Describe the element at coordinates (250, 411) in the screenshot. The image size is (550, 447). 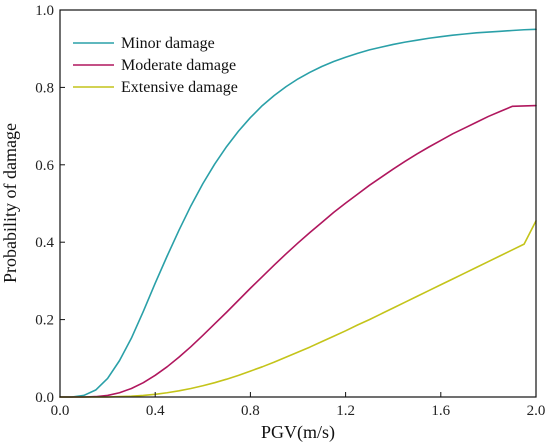
I see `x-tick-label: 0.8` at that location.